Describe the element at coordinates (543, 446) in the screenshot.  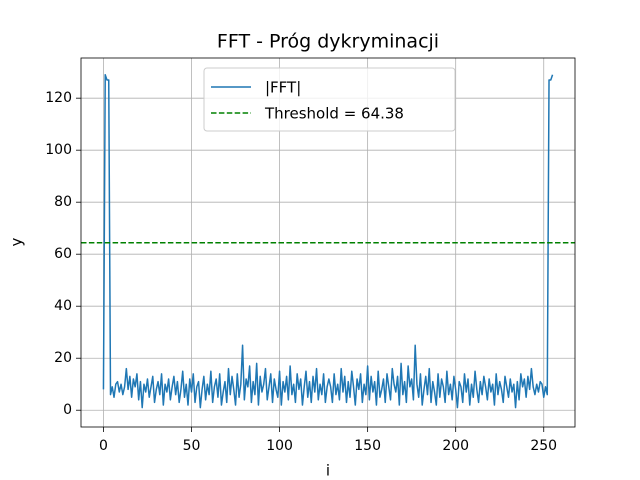
I see `x-tick-label: 250` at that location.